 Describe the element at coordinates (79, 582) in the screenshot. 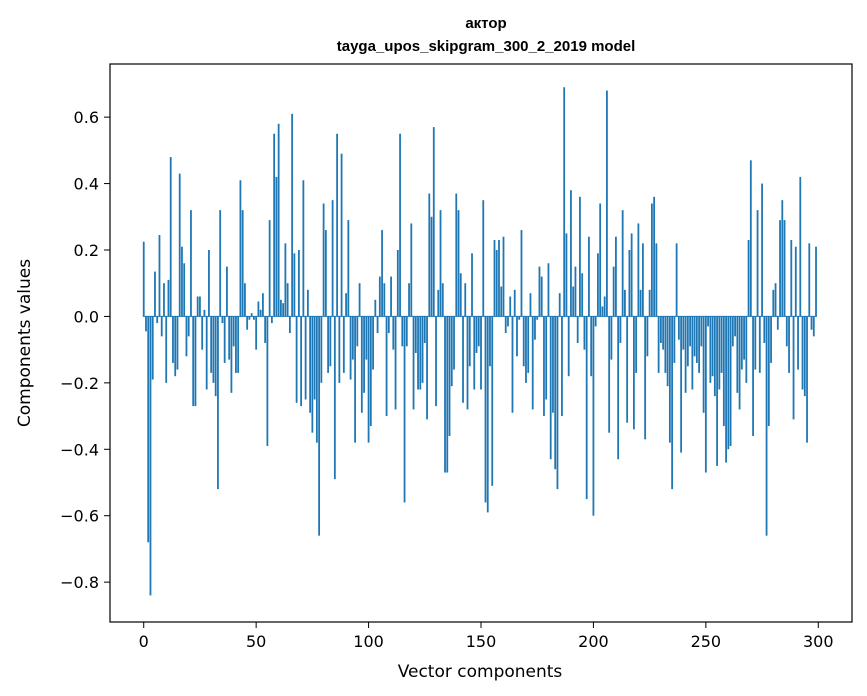

I see `y-tick-label: −0.8` at that location.